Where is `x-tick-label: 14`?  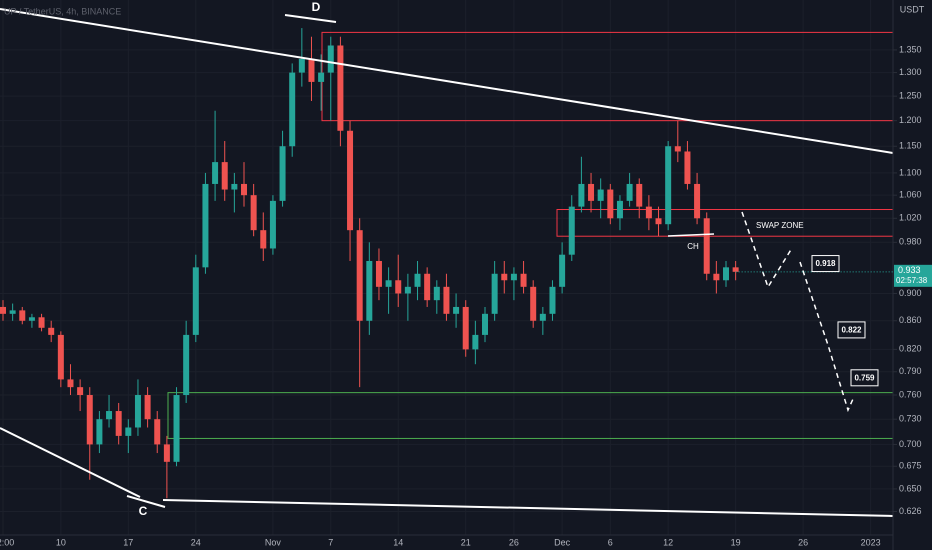
x-tick-label: 14 is located at coordinates (398, 542).